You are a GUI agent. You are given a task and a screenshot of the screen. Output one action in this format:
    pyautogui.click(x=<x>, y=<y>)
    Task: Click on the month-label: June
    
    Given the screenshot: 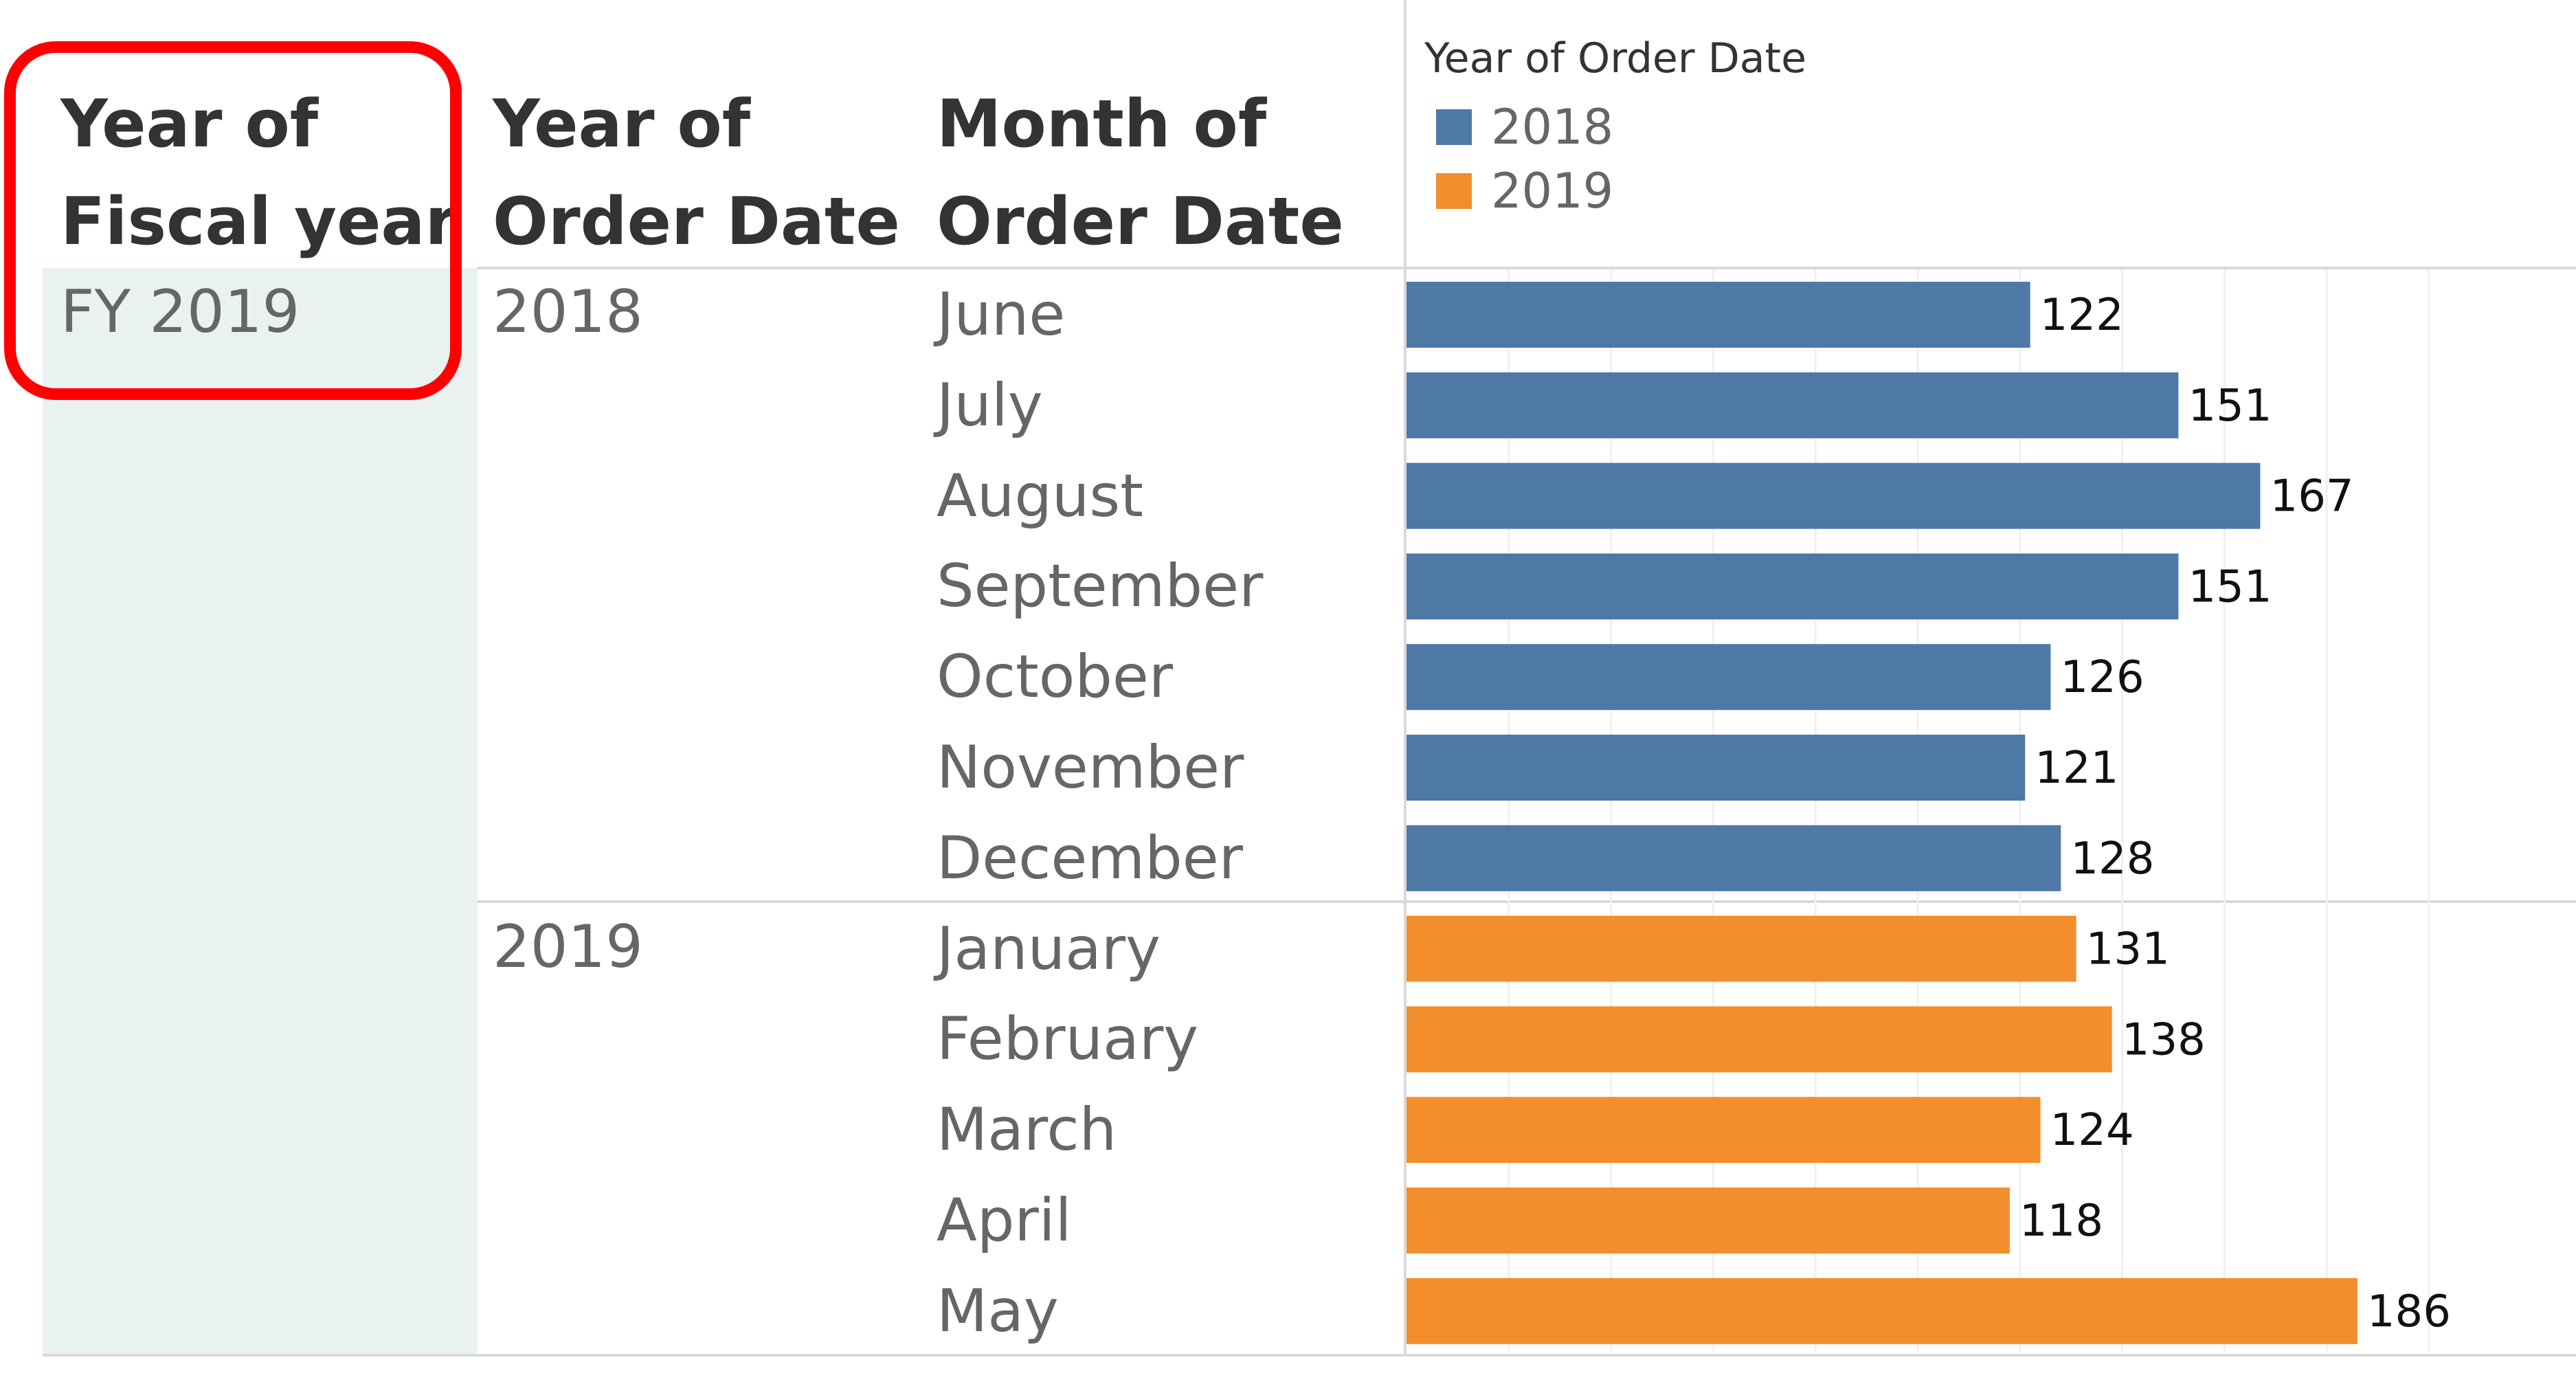 What is the action you would take?
    pyautogui.click(x=1001, y=314)
    